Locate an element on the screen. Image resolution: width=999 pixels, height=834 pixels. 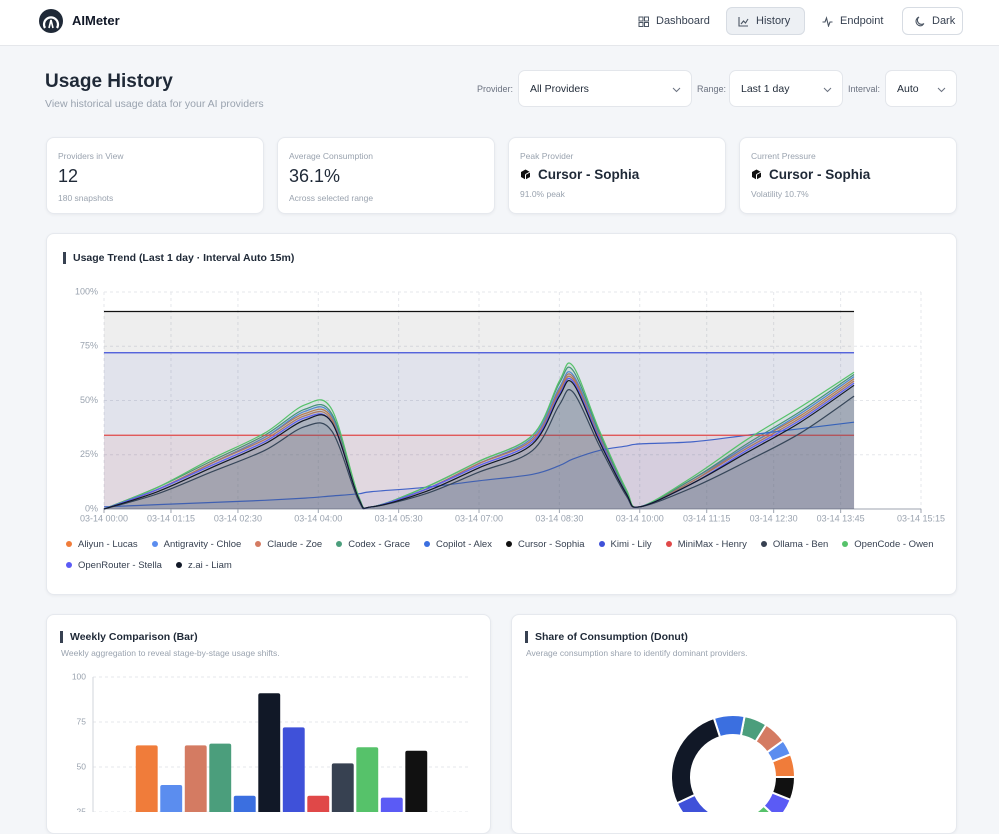
filter-label: Interval: is located at coordinates (864, 89).